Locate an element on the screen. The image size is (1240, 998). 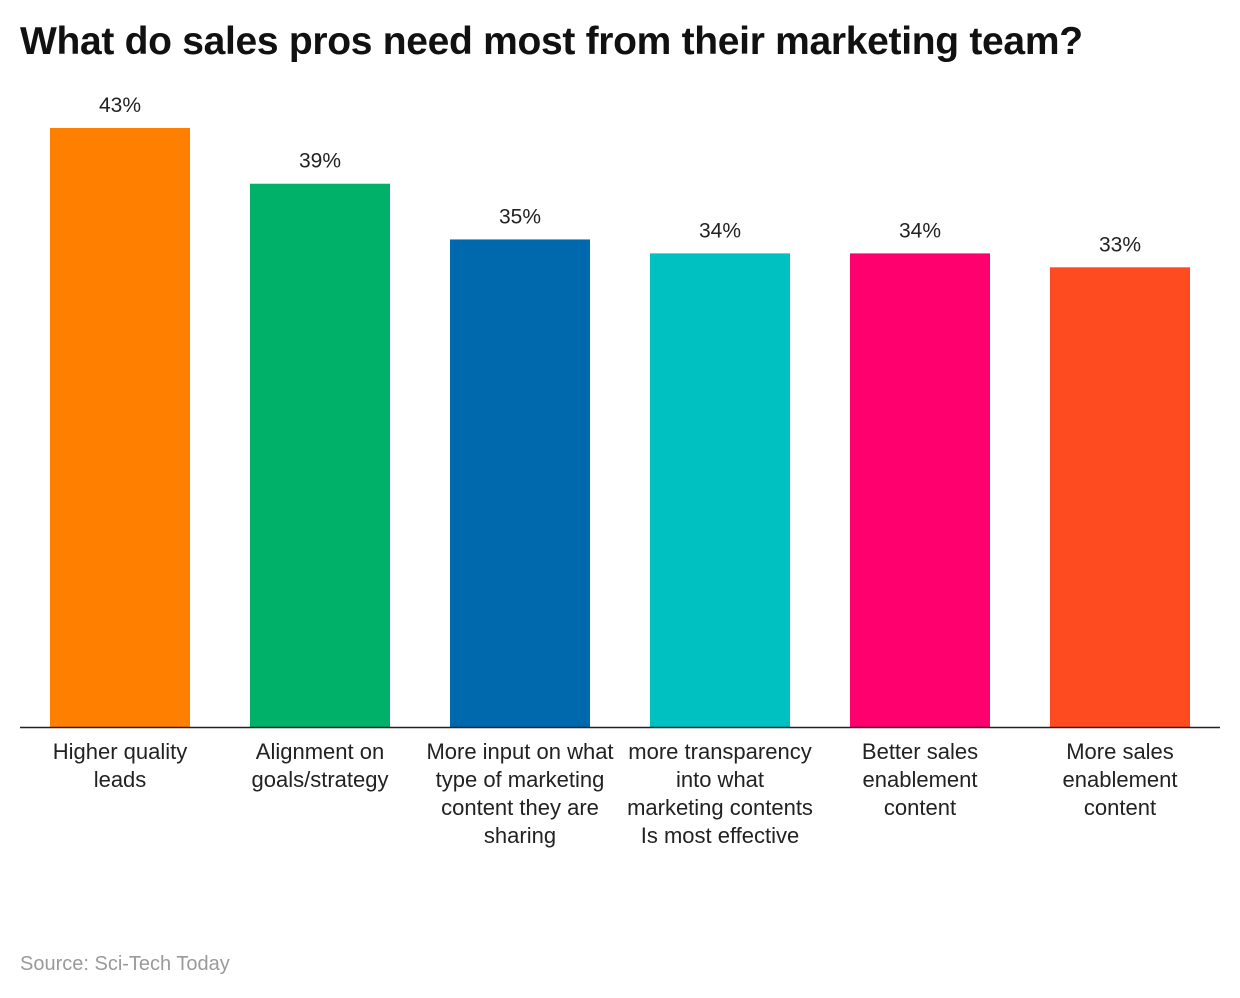
category-label: Higher quality leads is located at coordinates (120, 765).